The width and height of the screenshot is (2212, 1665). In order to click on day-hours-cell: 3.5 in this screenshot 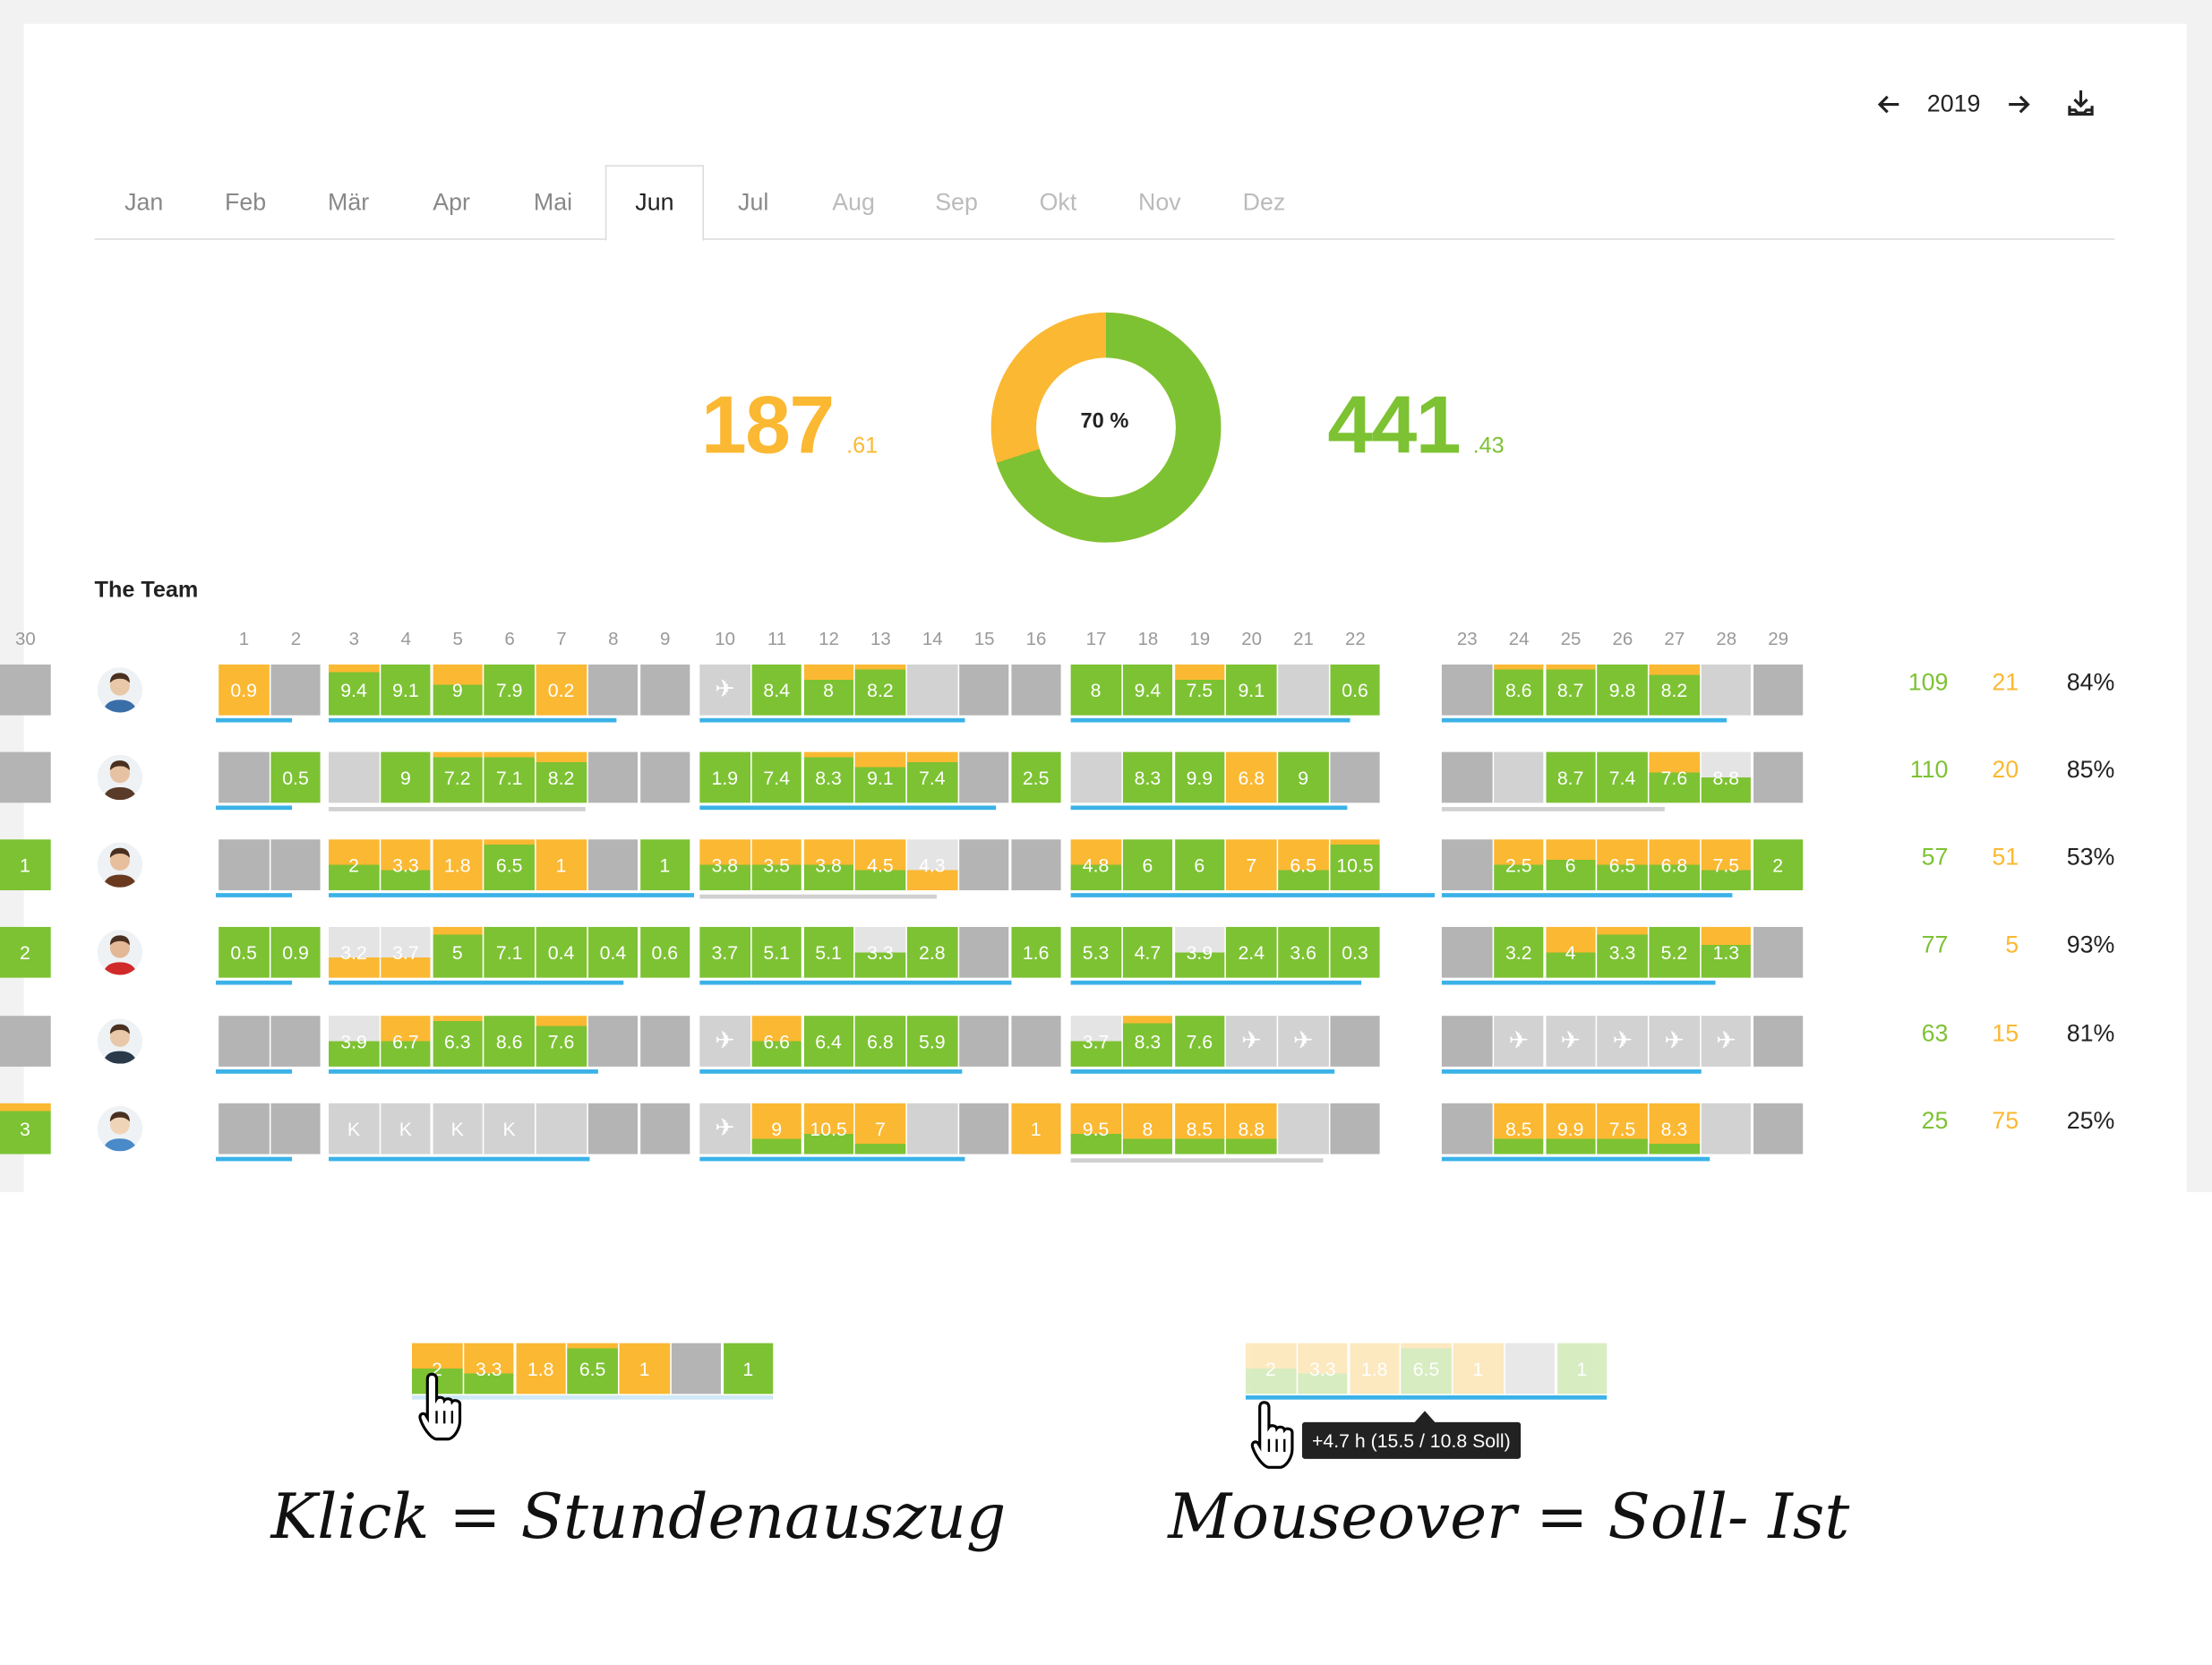, I will do `click(776, 864)`.